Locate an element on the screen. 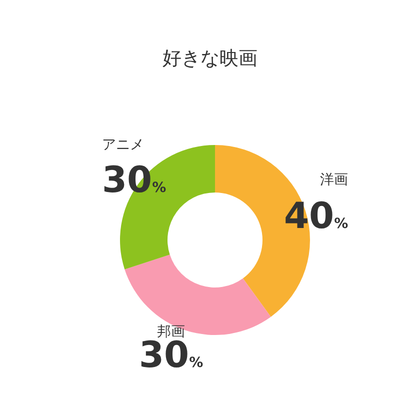  slice-label: アニメ is located at coordinates (123, 145).